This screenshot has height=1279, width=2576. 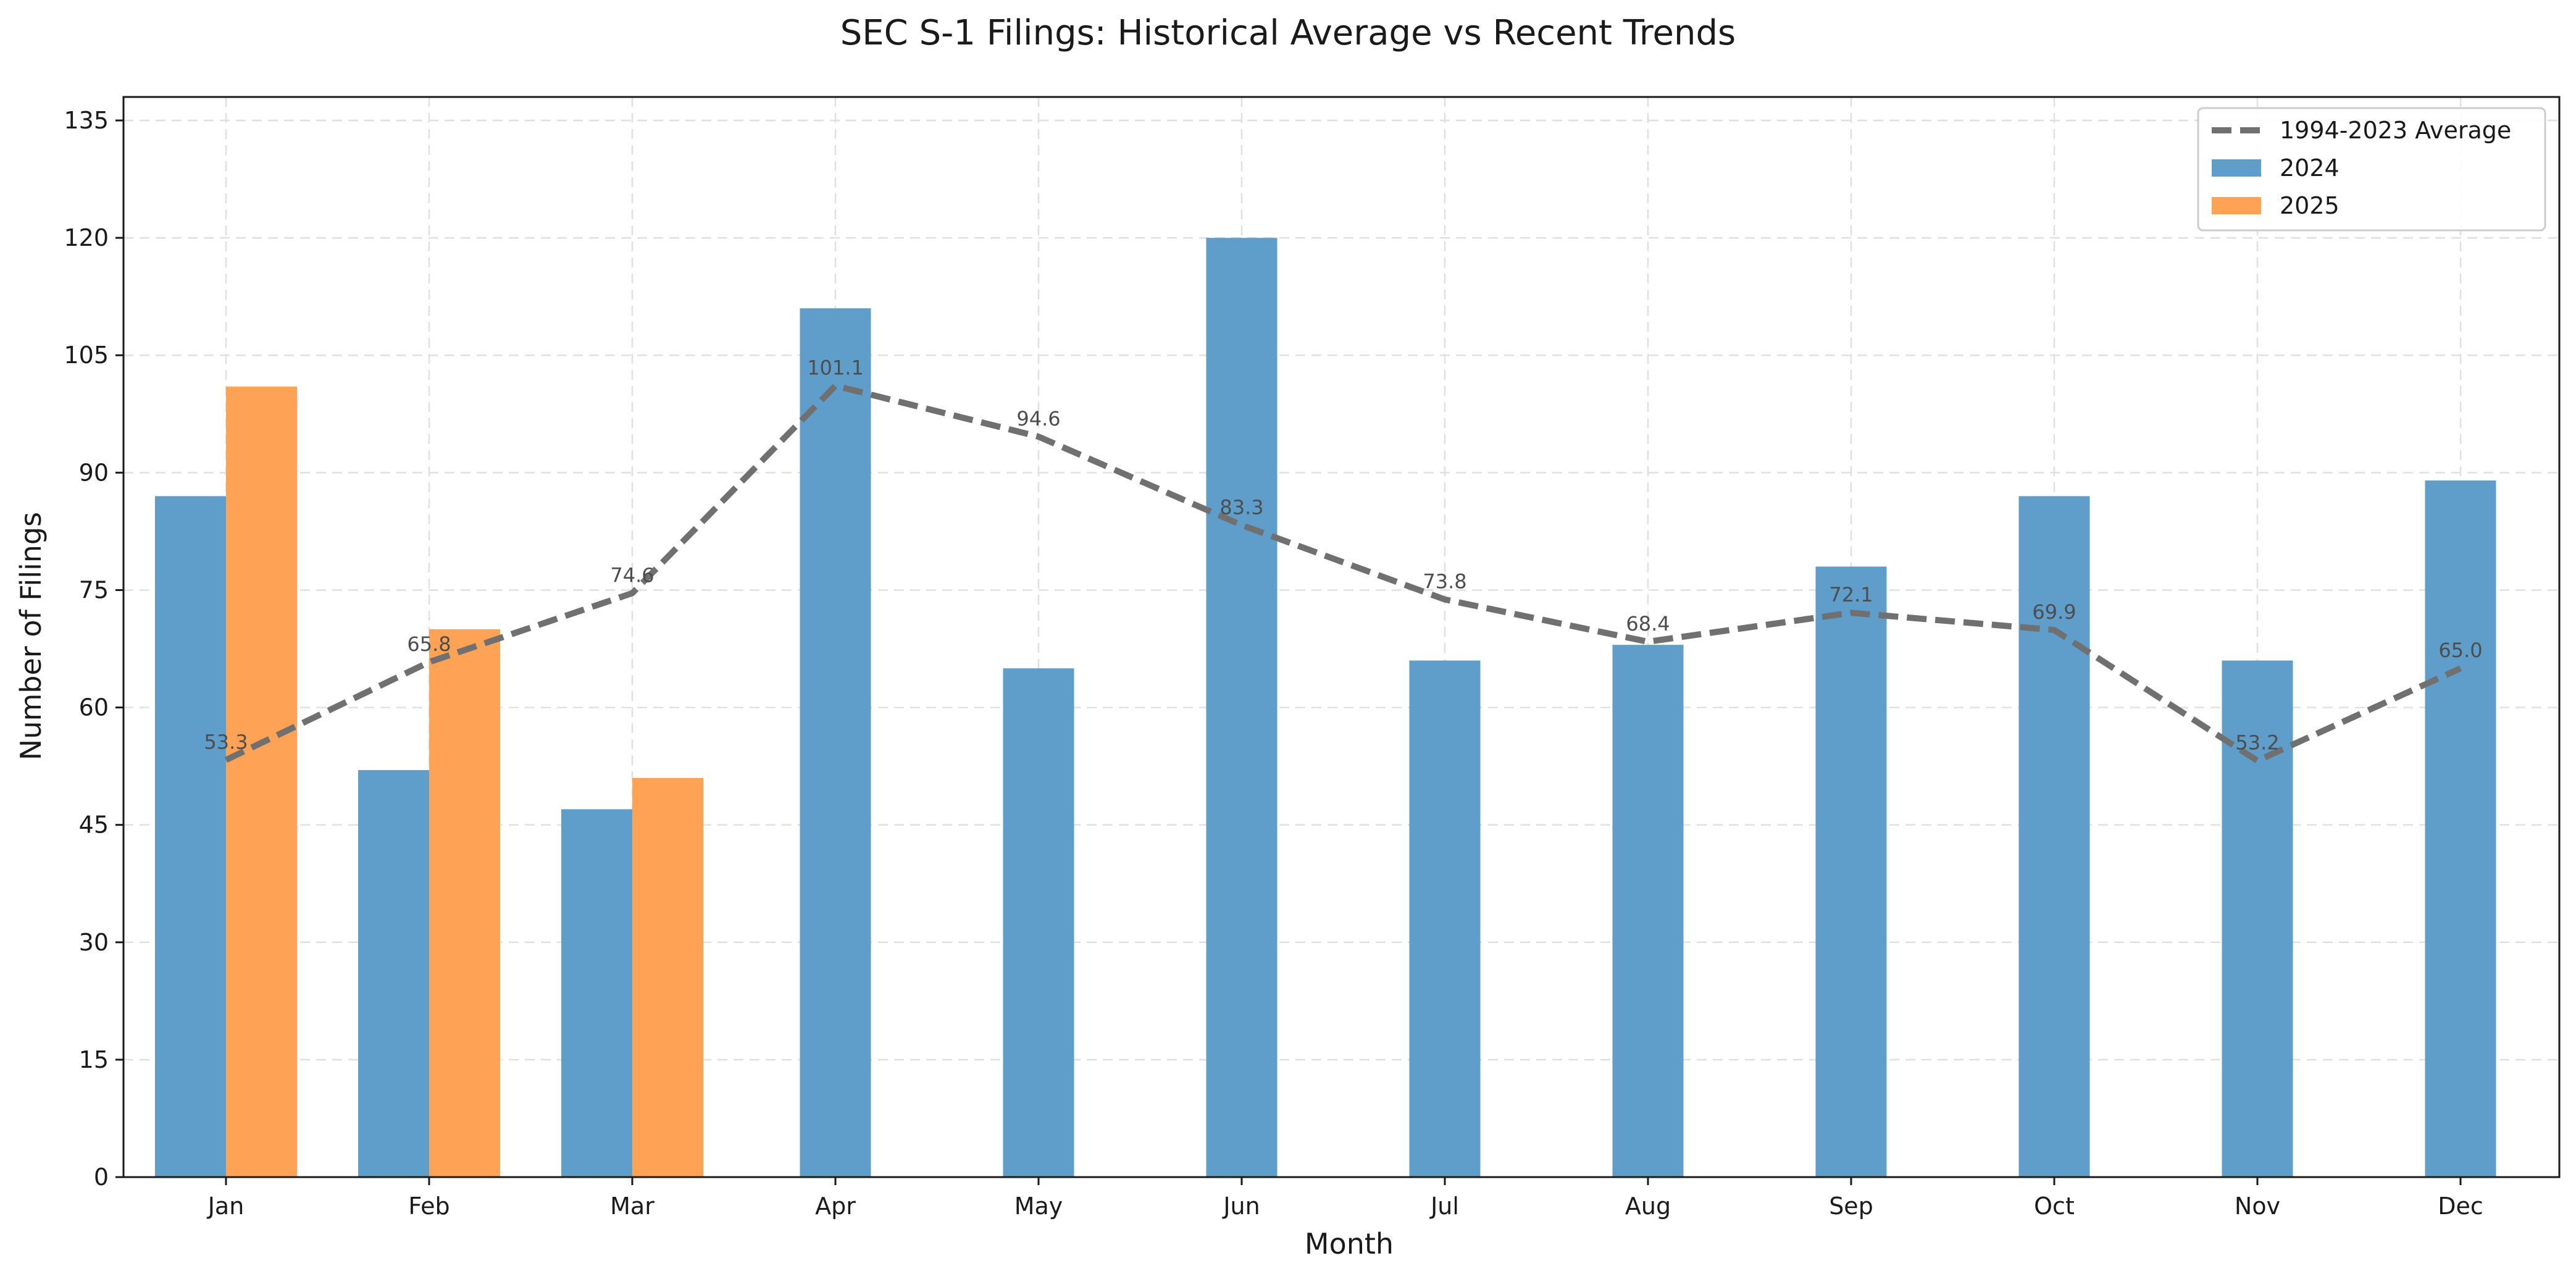 What do you see at coordinates (1444, 1206) in the screenshot?
I see `x-tick-label-jul: Jul` at bounding box center [1444, 1206].